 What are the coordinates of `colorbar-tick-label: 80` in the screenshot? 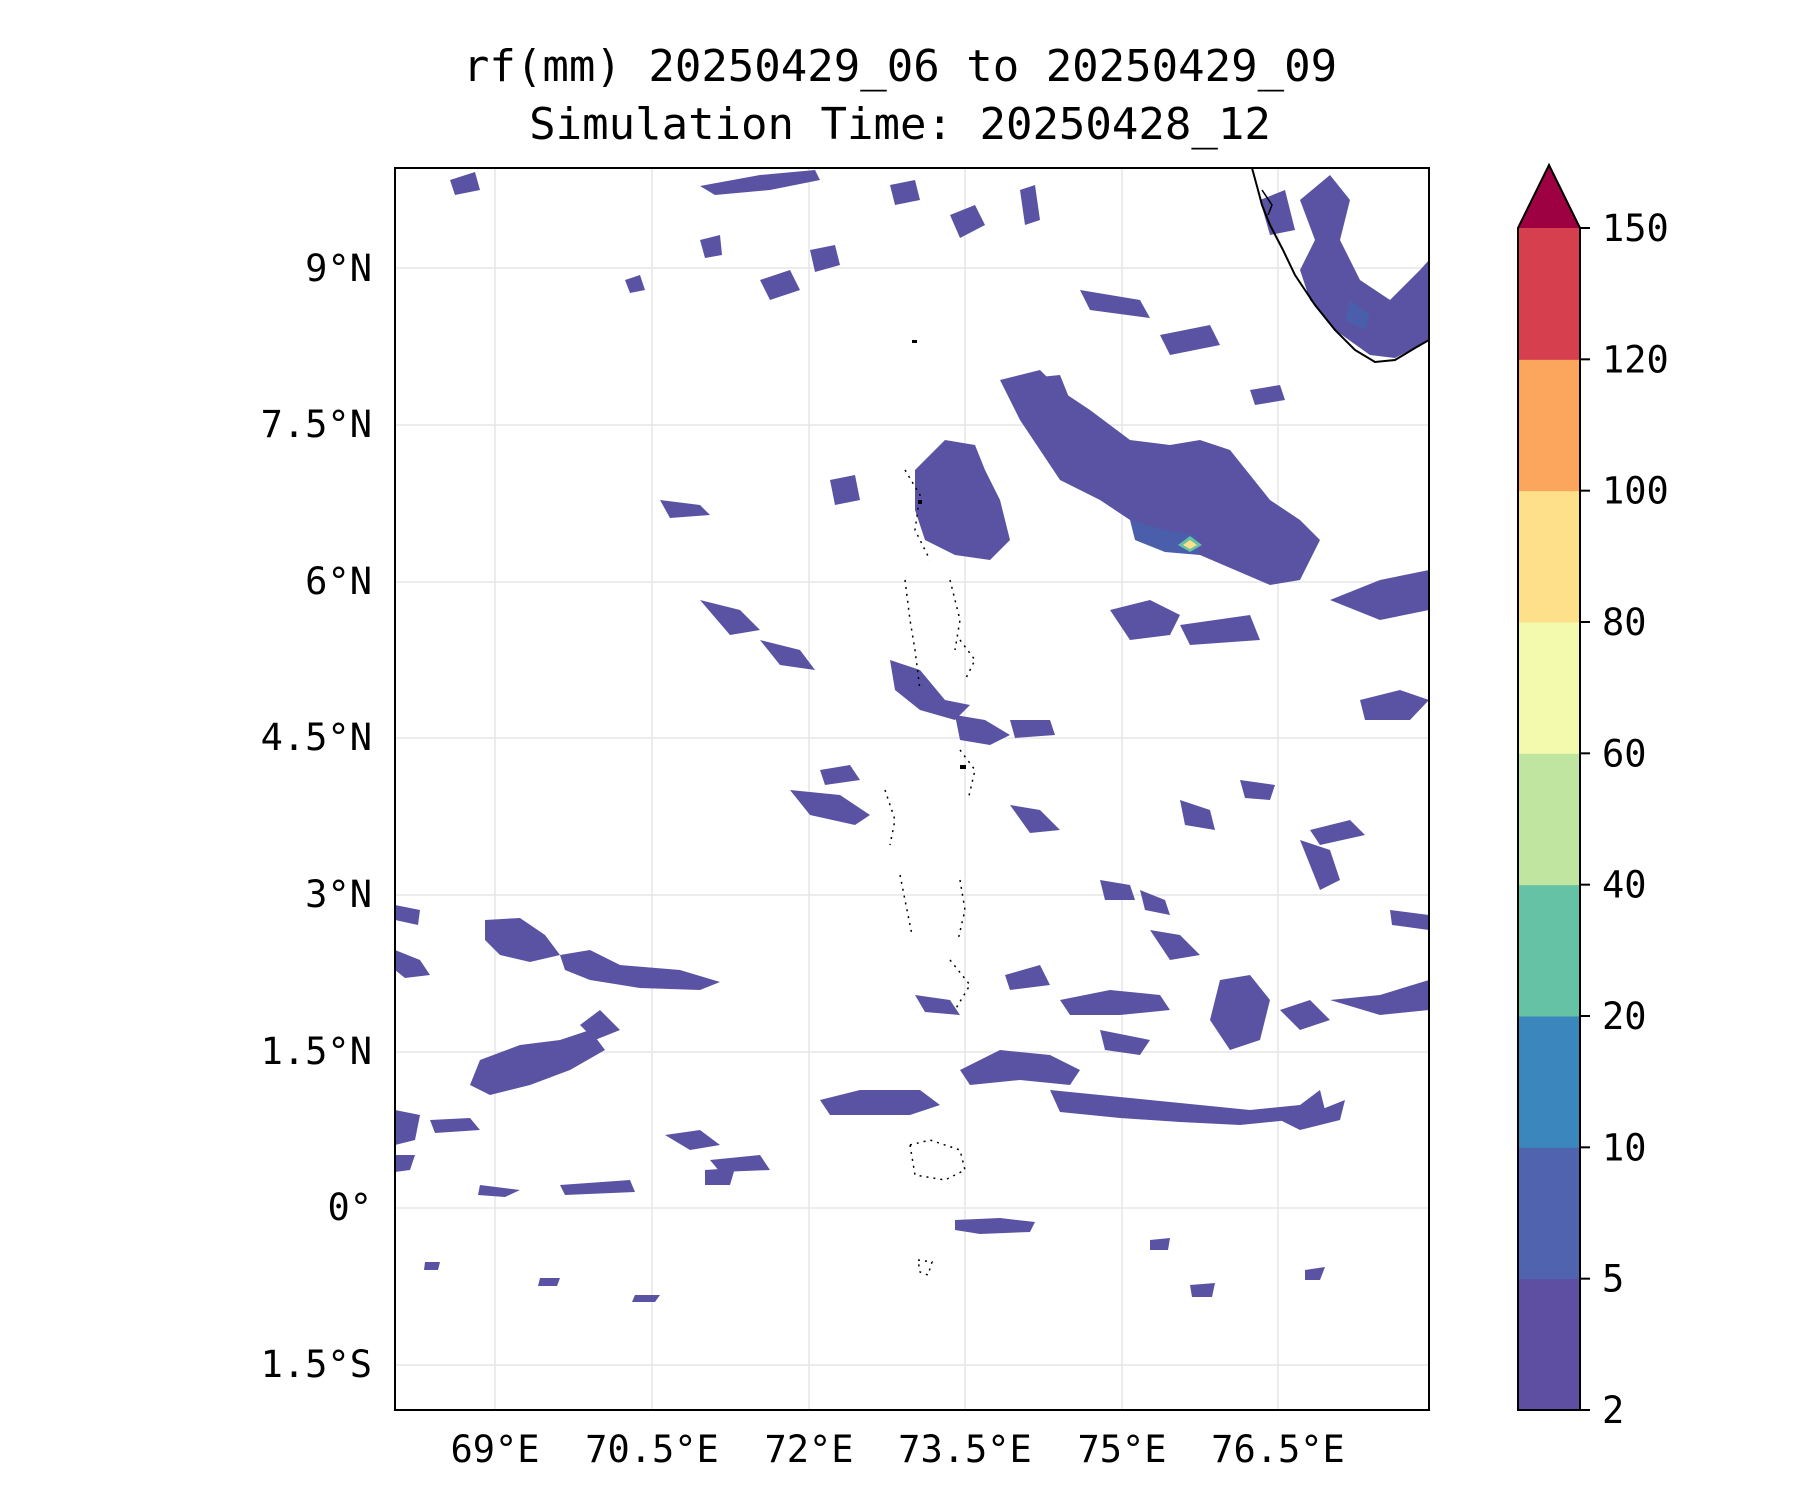 It's located at (1624, 622).